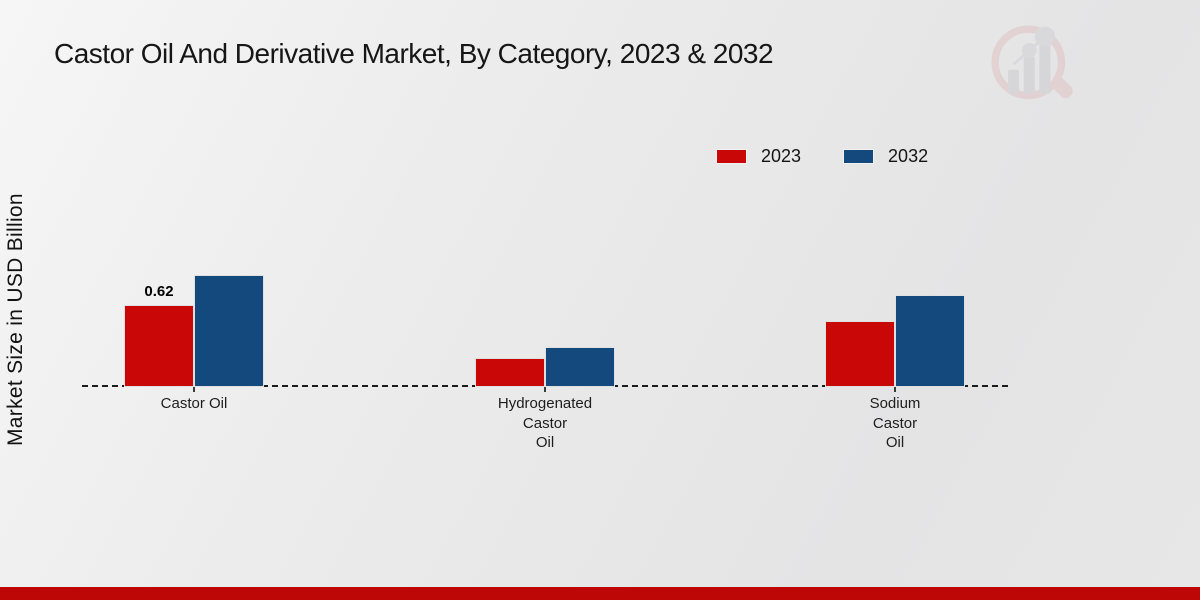  What do you see at coordinates (600, 593) in the screenshot?
I see `footer-accent-bar` at bounding box center [600, 593].